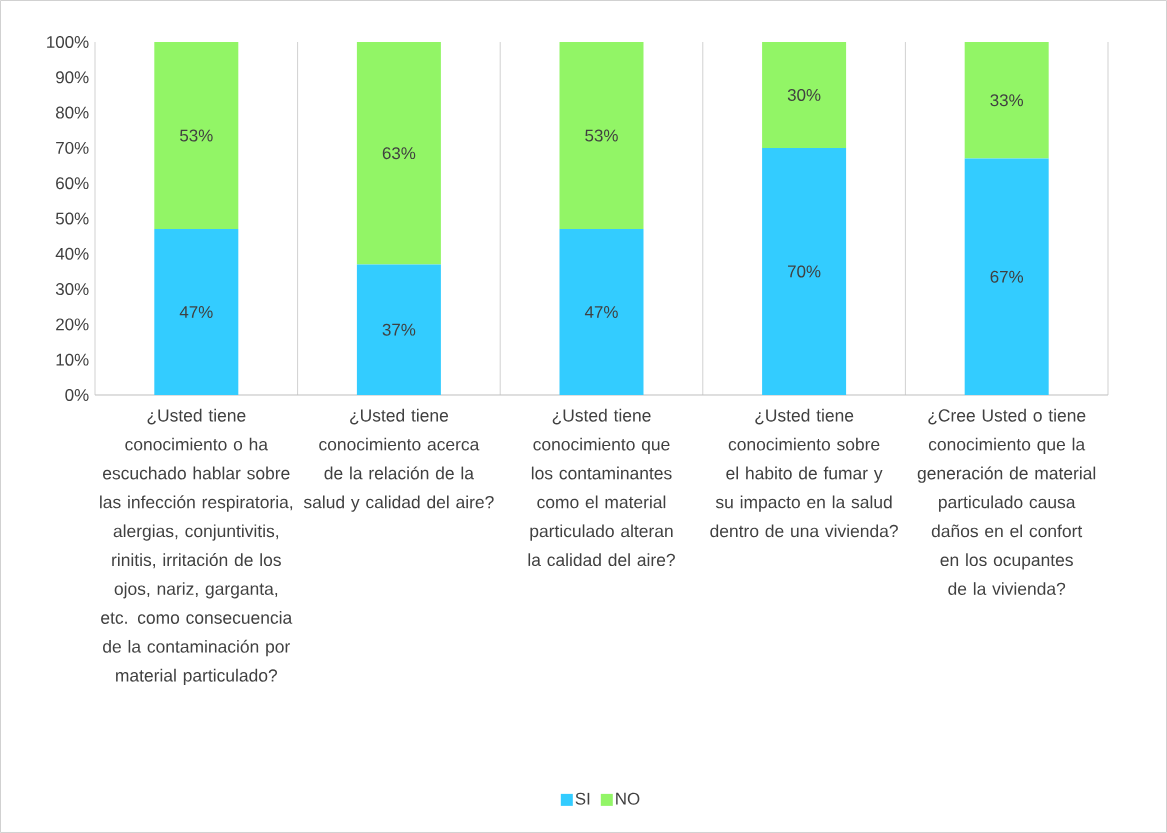  I want to click on data-label: 37%, so click(399, 329).